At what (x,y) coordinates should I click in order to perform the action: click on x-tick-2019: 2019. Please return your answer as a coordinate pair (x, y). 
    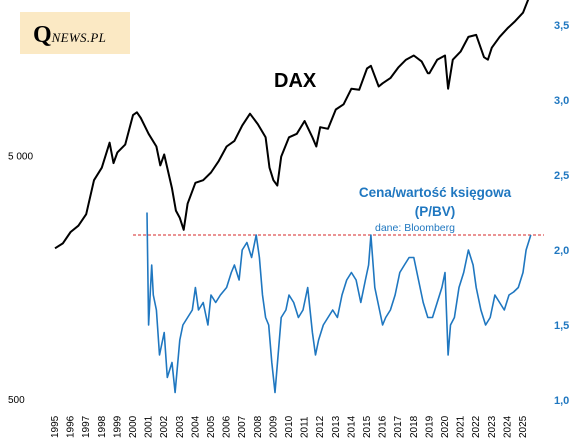
    Looking at the image, I should click on (429, 426).